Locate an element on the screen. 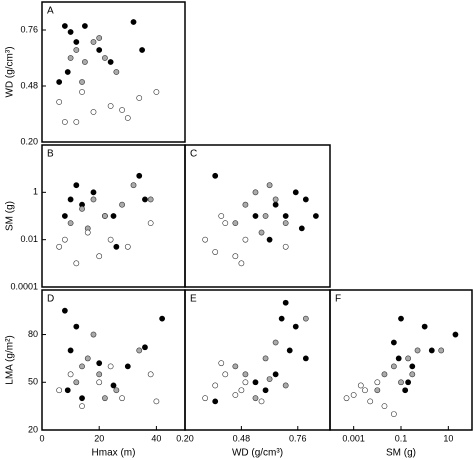 Image resolution: width=474 pixels, height=460 pixels. y-tick-label: 0.01 is located at coordinates (29, 239).